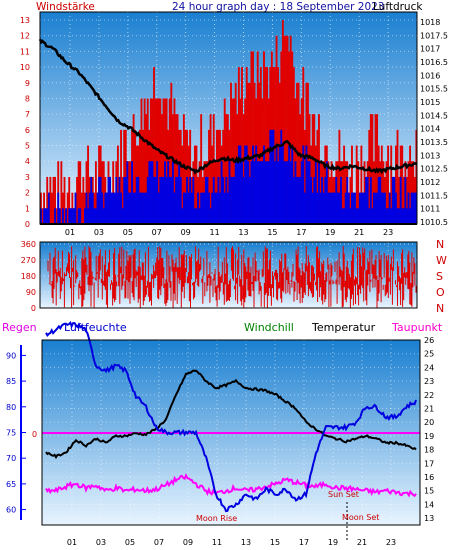  Describe the element at coordinates (430, 155) in the screenshot. I see `pressure-tick-label: 1013` at that location.